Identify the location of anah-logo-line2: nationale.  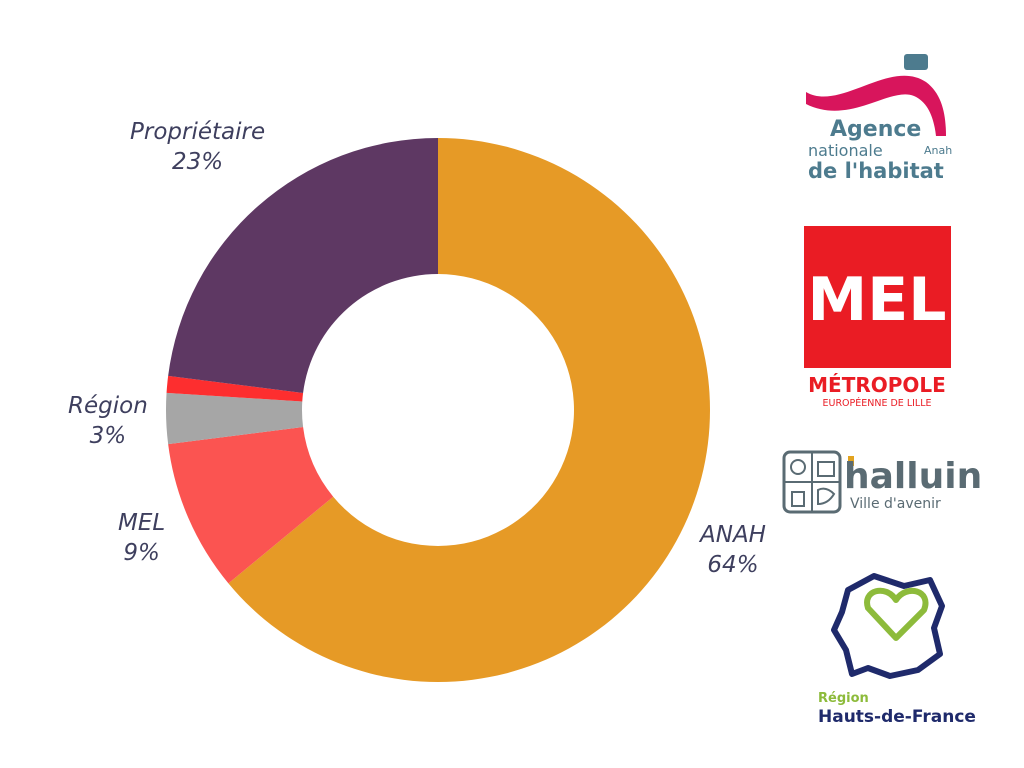
(845, 150).